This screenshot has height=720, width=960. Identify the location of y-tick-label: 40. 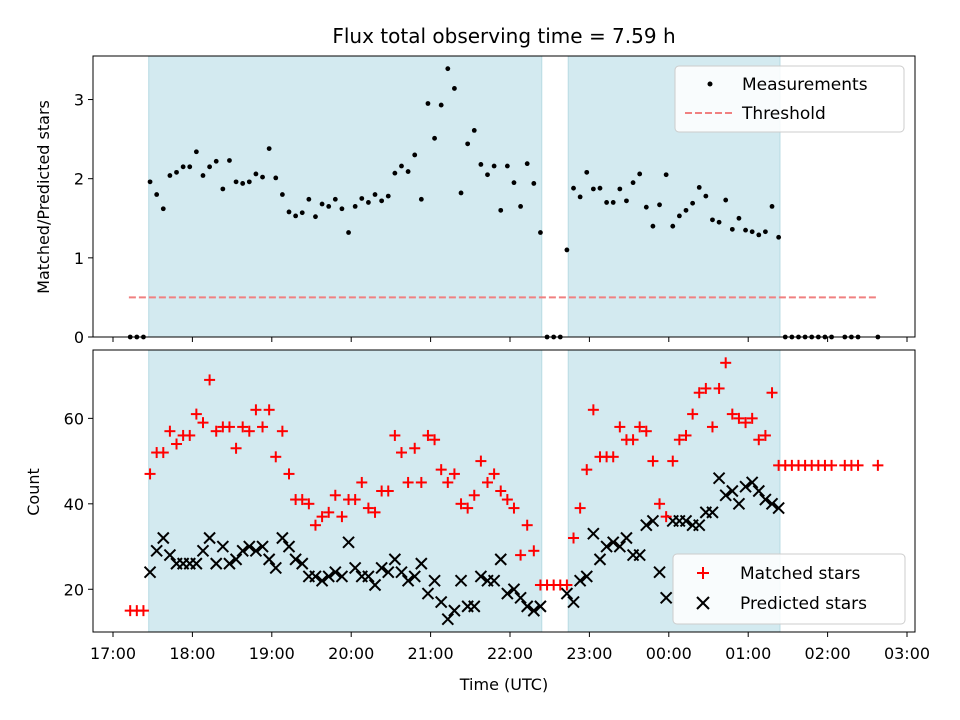
(74, 504).